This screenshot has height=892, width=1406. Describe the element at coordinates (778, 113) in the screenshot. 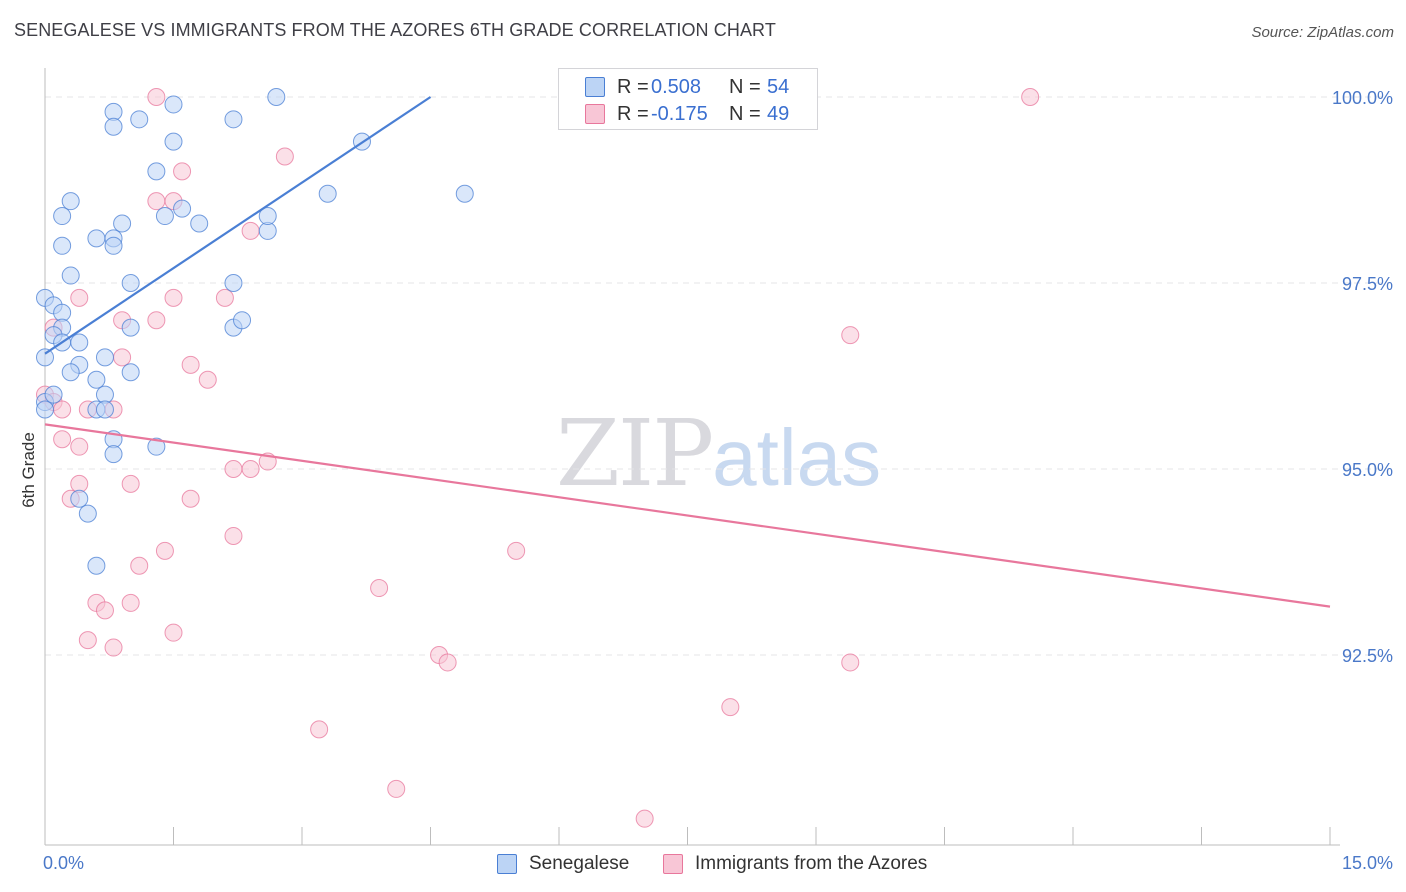

I see `legend-n-value: 49` at that location.